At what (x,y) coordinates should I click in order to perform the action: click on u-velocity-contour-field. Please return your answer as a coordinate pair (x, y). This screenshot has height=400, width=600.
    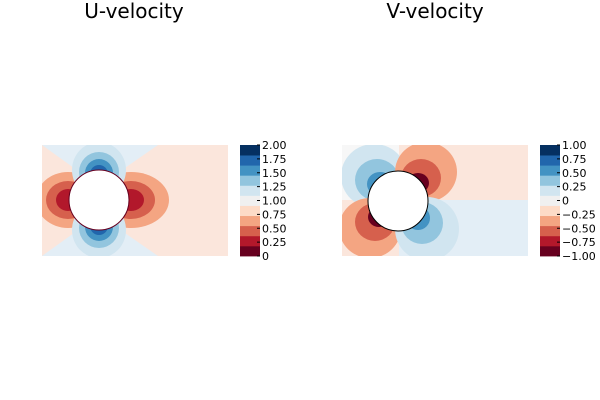
    Looking at the image, I should click on (135, 200).